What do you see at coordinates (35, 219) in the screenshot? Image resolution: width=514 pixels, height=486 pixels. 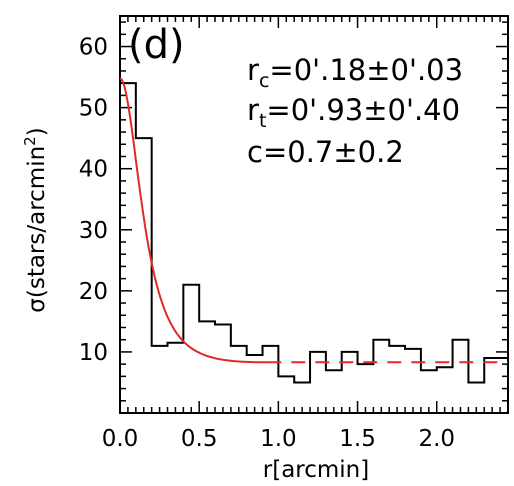 I see `y-axis-title: σ(stars/arcmin2)` at bounding box center [35, 219].